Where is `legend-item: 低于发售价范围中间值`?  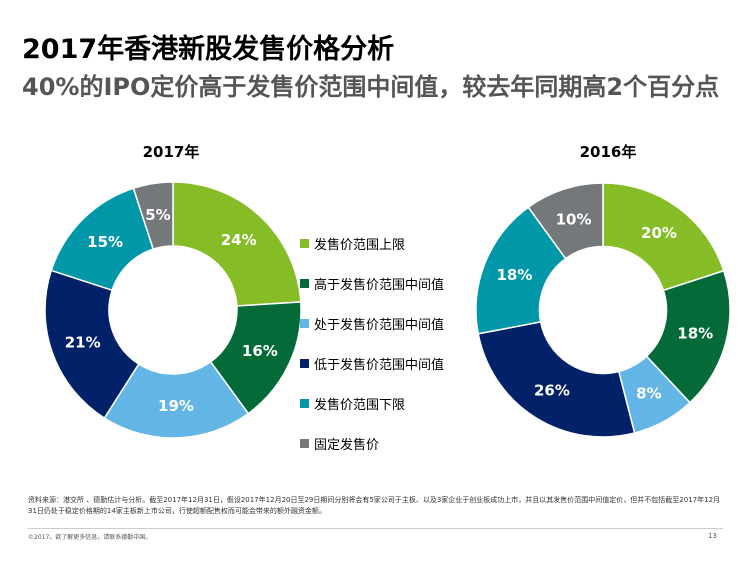
legend-item: 低于发售价范围中间值 is located at coordinates (372, 363).